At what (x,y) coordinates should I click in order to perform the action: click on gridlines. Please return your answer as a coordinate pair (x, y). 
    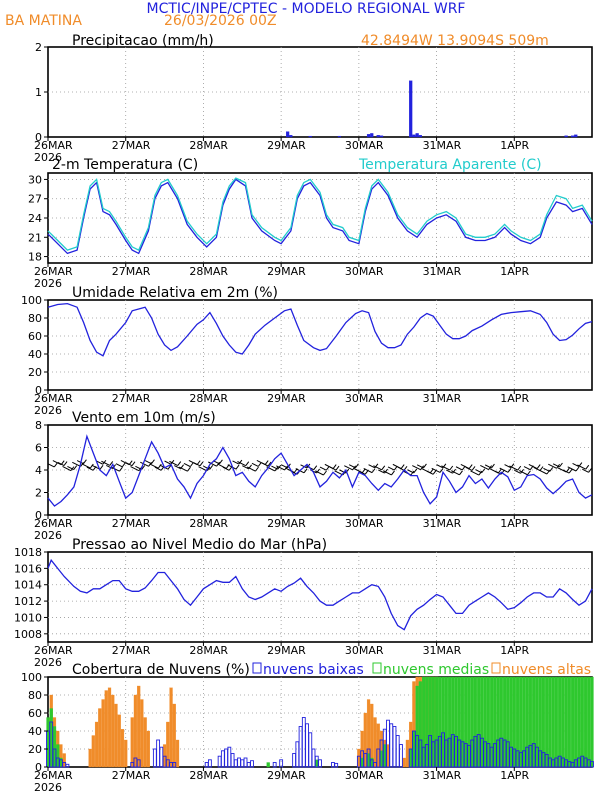
    Looking at the image, I should click on (320, 345).